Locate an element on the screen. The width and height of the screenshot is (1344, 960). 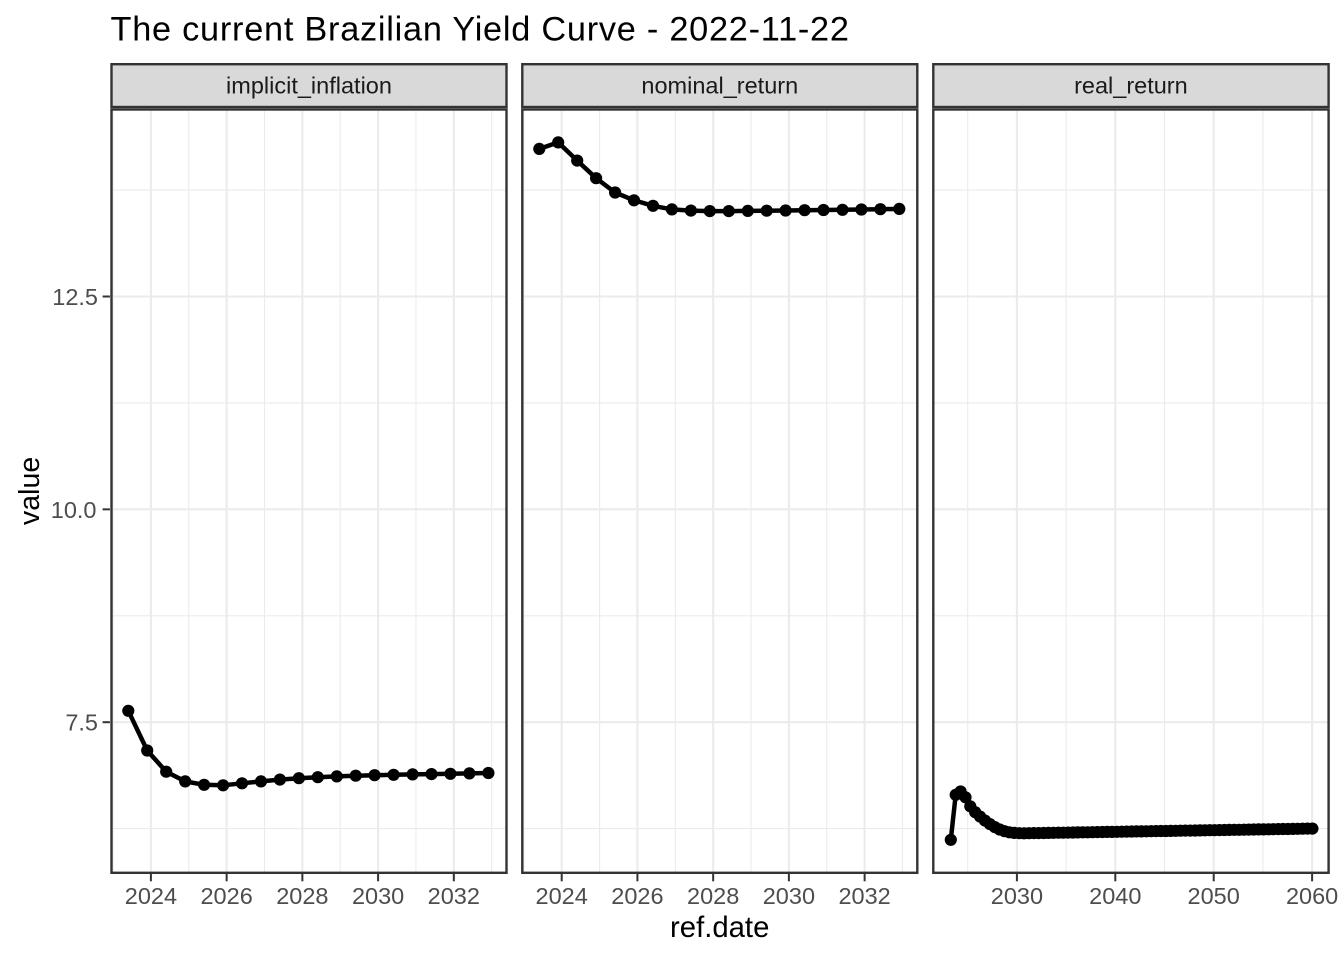
svg-text: 10.0 is located at coordinates (74, 510).